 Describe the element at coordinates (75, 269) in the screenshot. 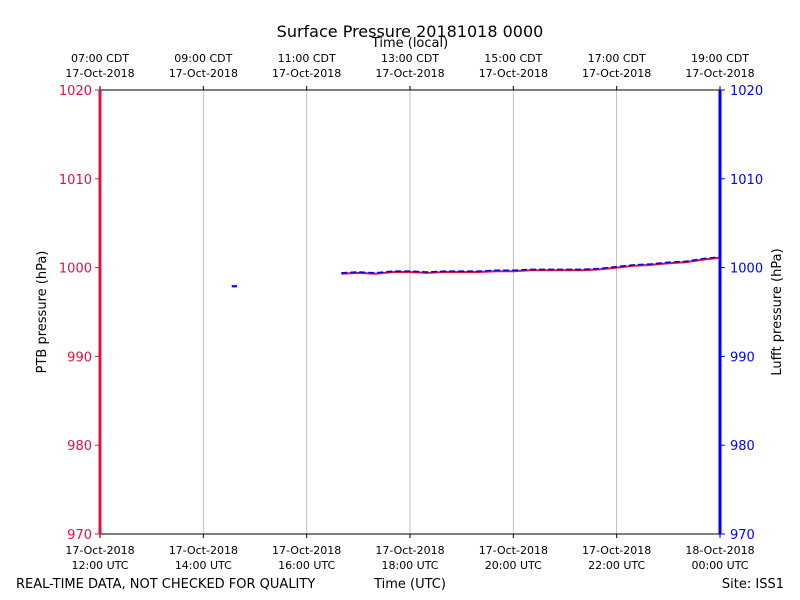

I see `left-y-tick-label: 1000` at that location.